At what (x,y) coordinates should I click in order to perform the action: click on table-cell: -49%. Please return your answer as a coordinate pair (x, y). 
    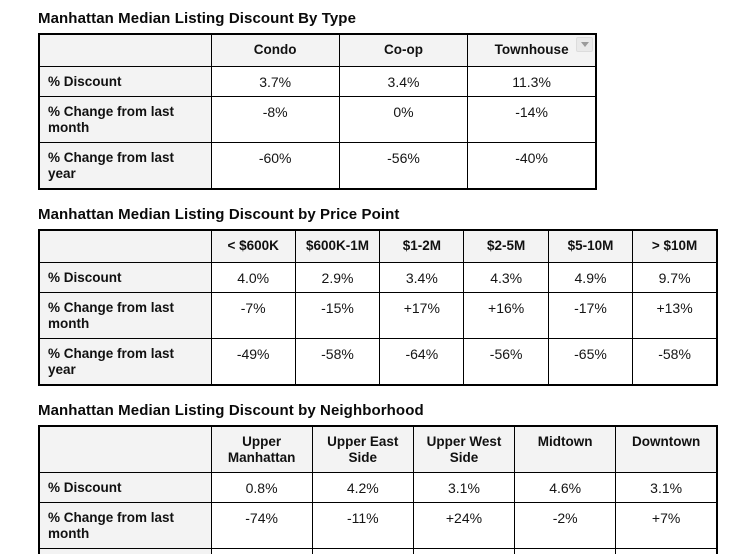
    Looking at the image, I should click on (253, 362).